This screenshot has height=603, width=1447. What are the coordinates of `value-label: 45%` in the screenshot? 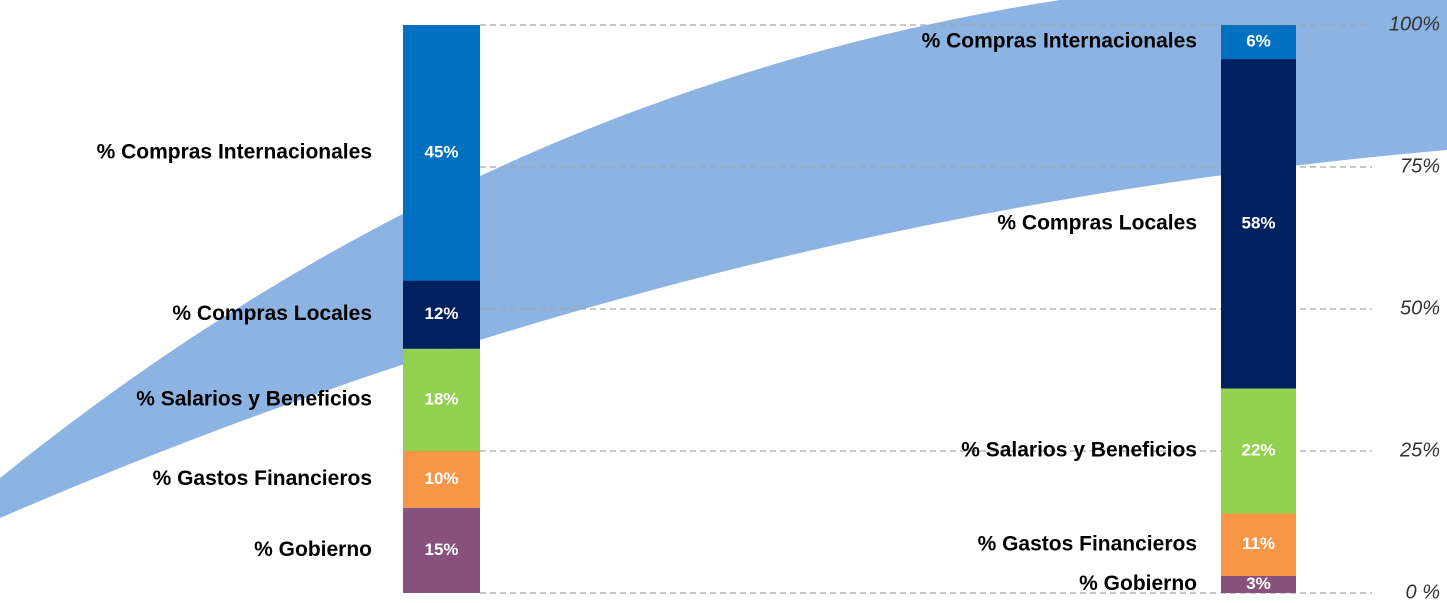 It's located at (441, 151).